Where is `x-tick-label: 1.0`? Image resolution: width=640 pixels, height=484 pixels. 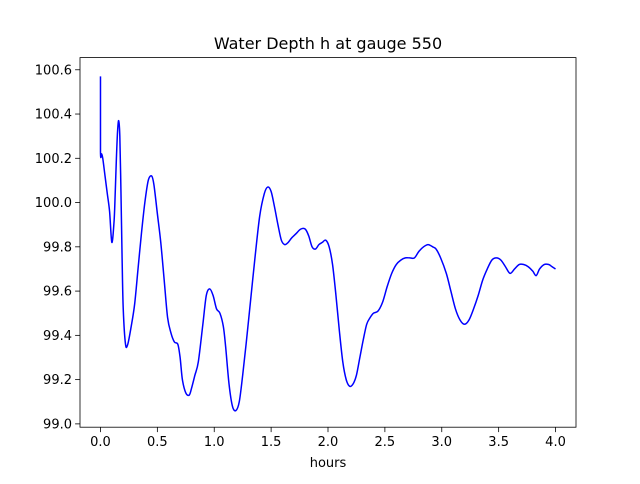
x-tick-label: 1.0 is located at coordinates (214, 442).